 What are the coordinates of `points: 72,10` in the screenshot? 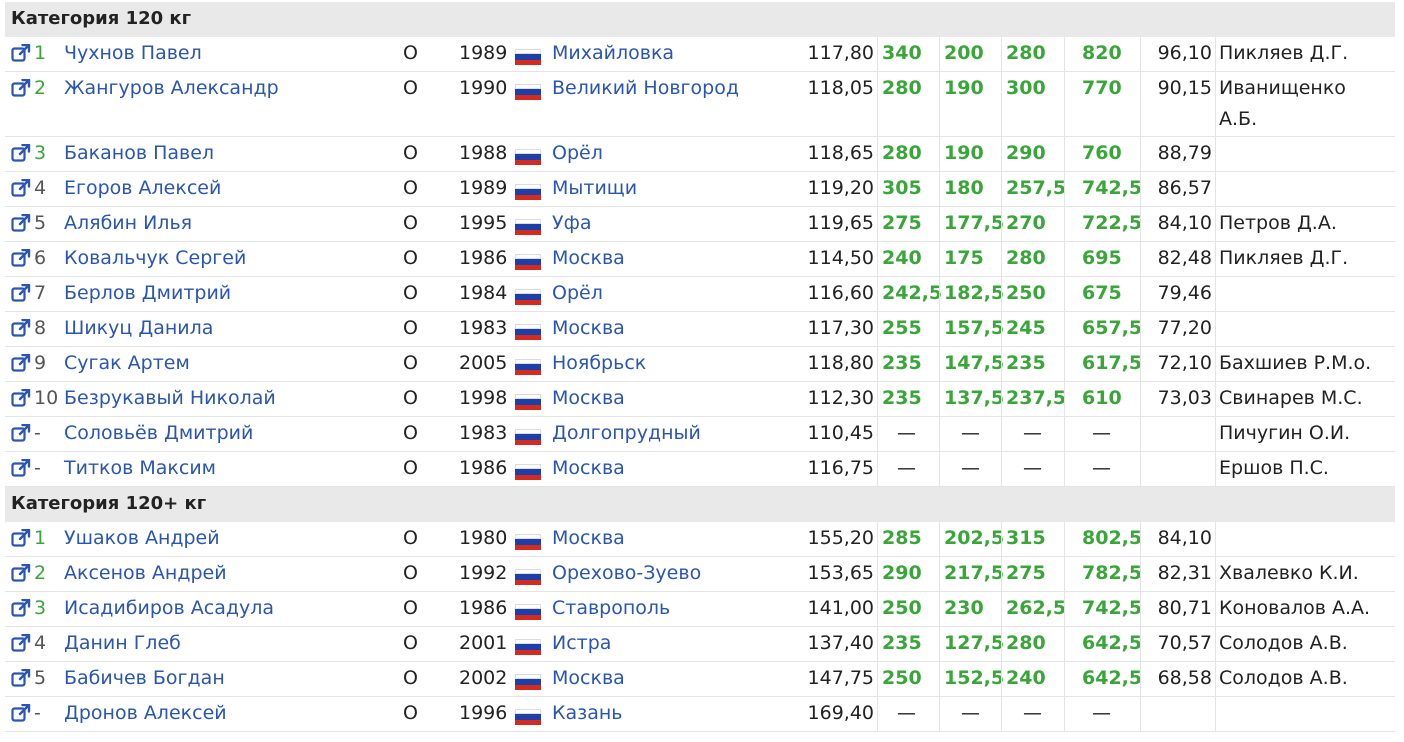 It's located at (1184, 363).